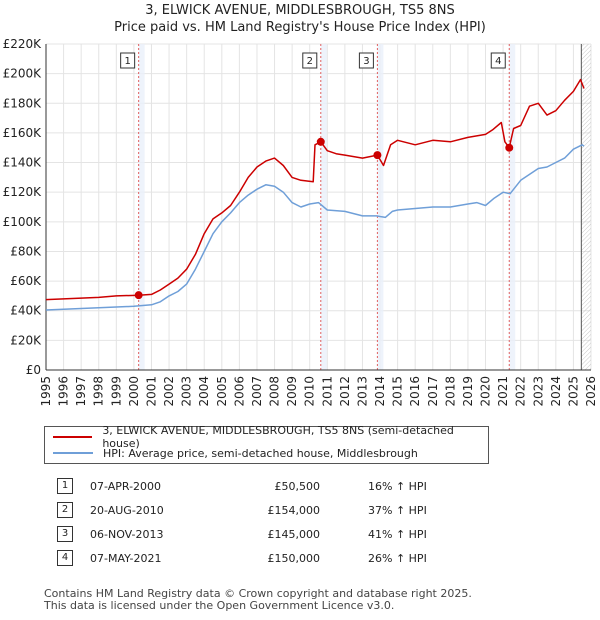 This screenshot has height=620, width=600. What do you see at coordinates (556, 391) in the screenshot?
I see `x-tick-label: 2024` at bounding box center [556, 391].